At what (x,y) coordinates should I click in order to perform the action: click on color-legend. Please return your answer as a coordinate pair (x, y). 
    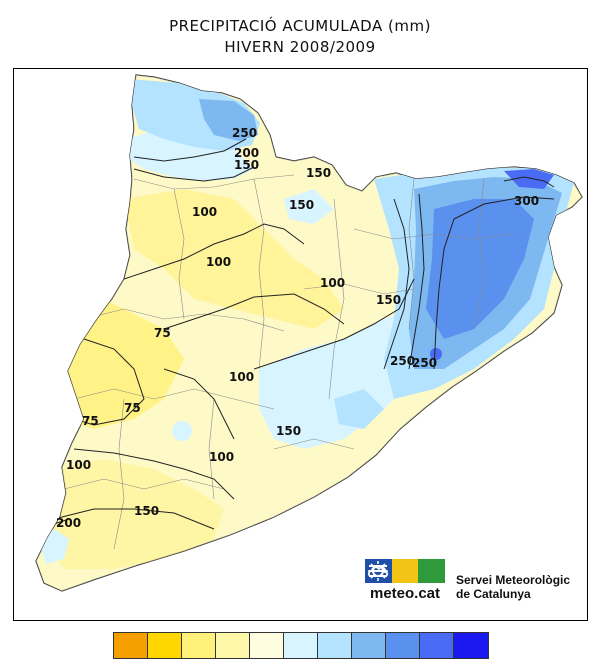
    Looking at the image, I should click on (301, 645).